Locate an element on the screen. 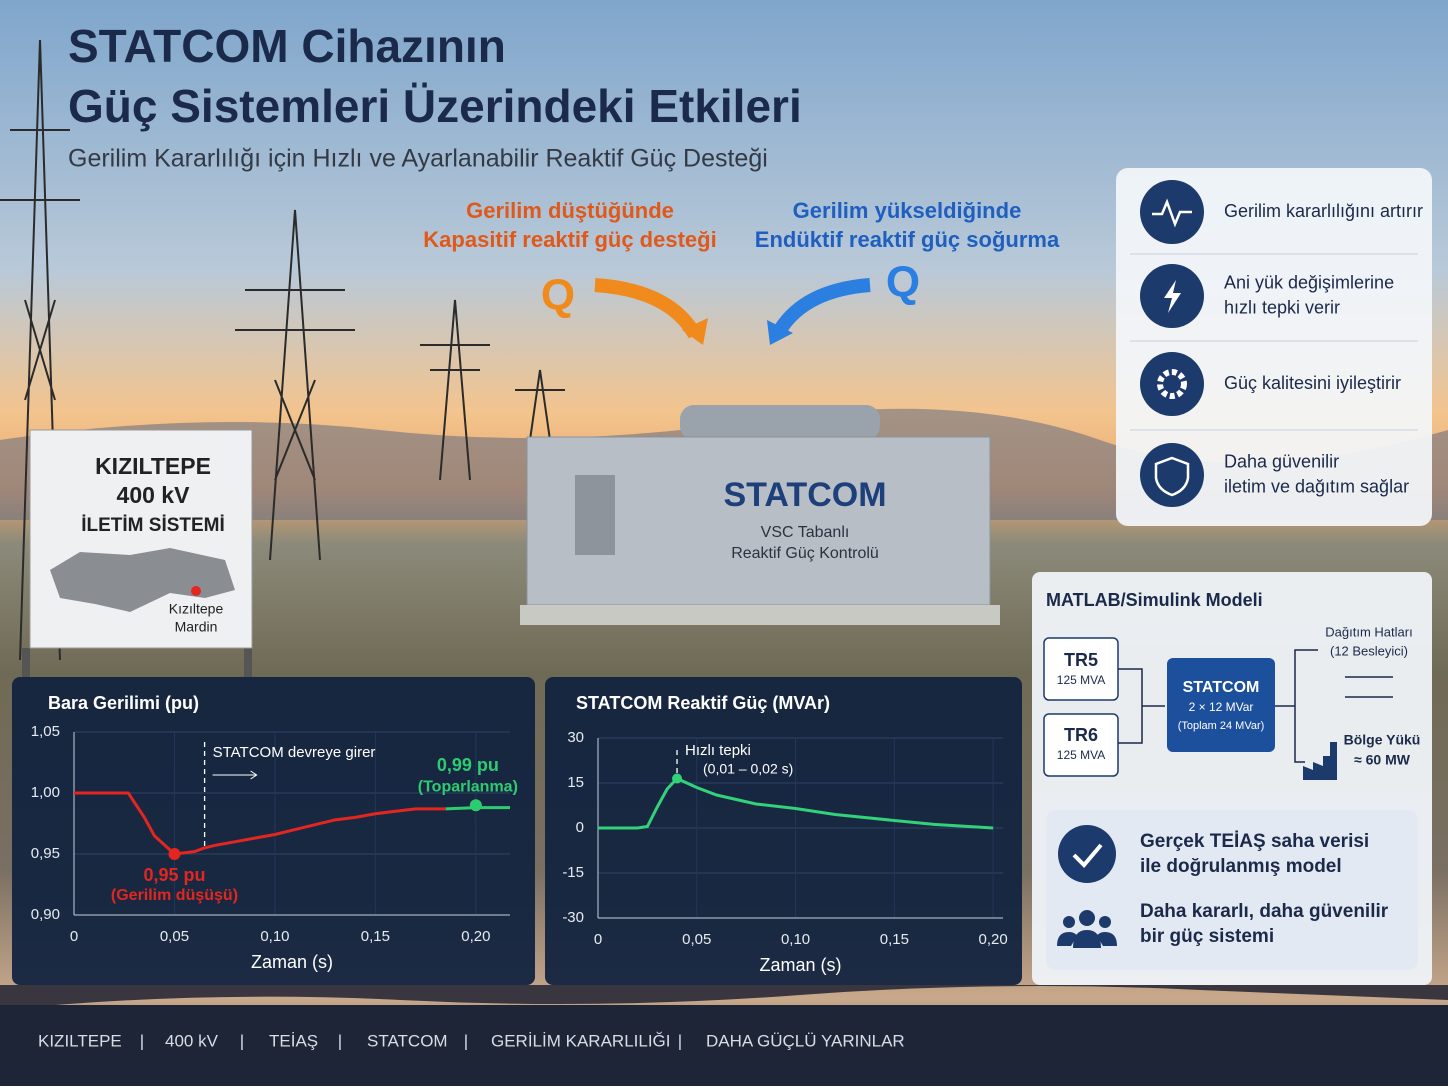 This screenshot has width=1448, height=1091. annotation-note: (Toparlanma) is located at coordinates (468, 786).